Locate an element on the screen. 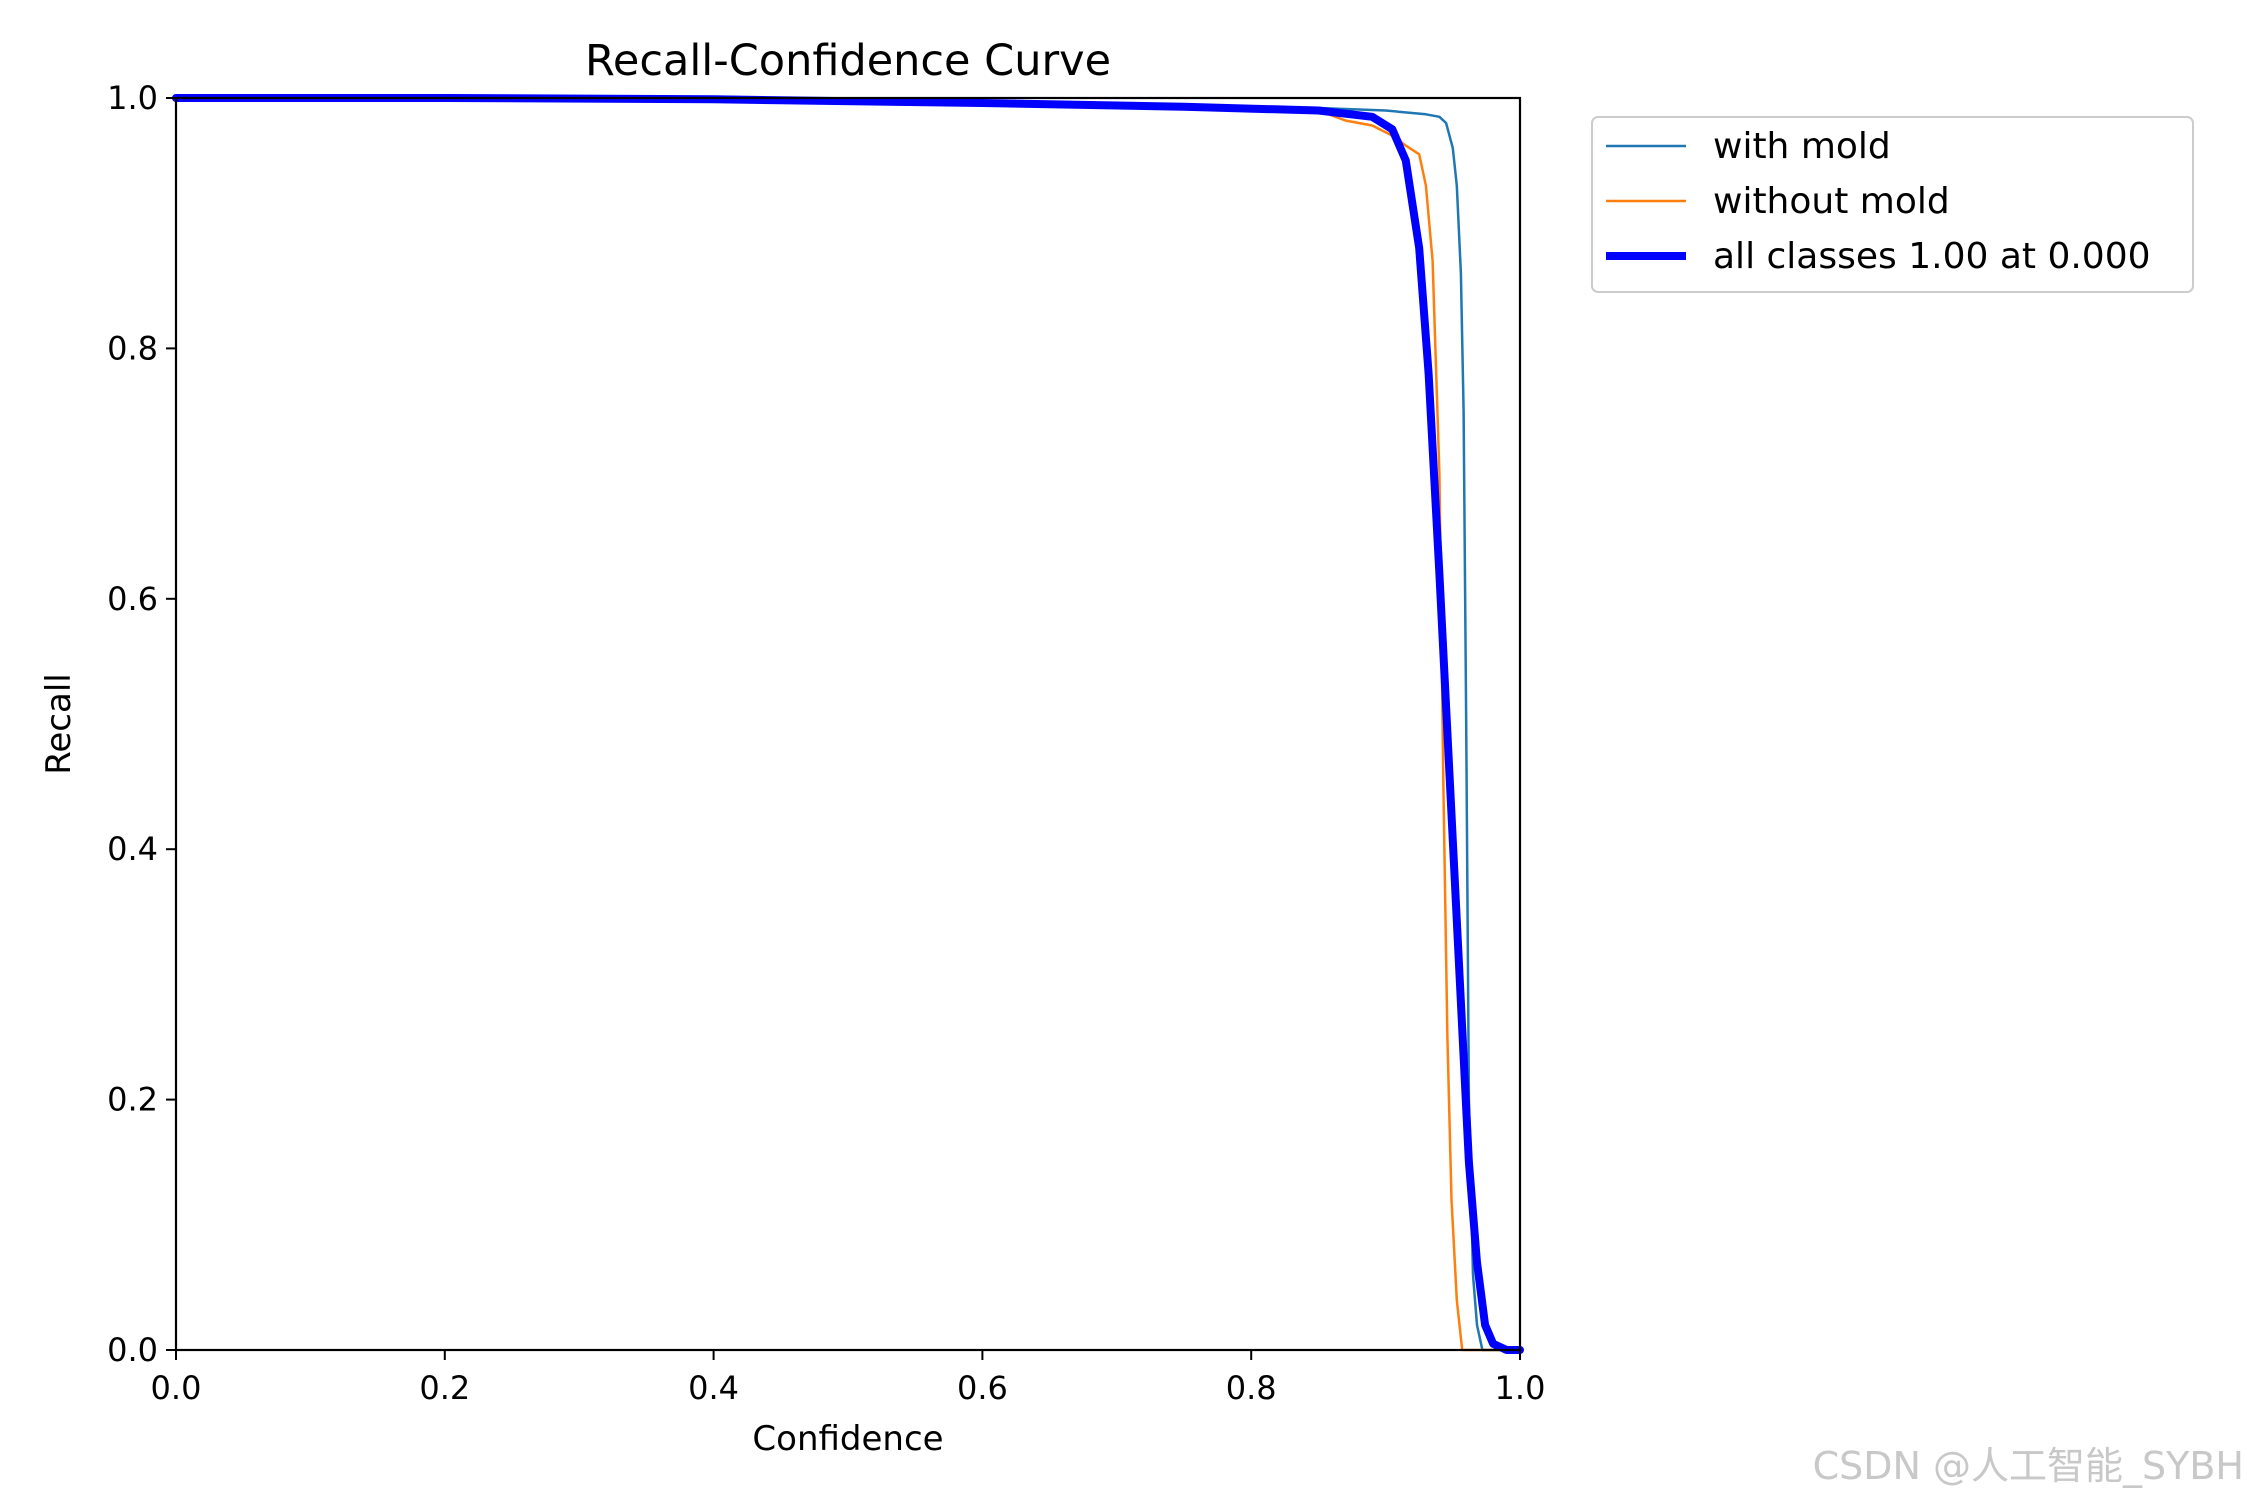  y-tick-label: 0.4 is located at coordinates (132, 849).